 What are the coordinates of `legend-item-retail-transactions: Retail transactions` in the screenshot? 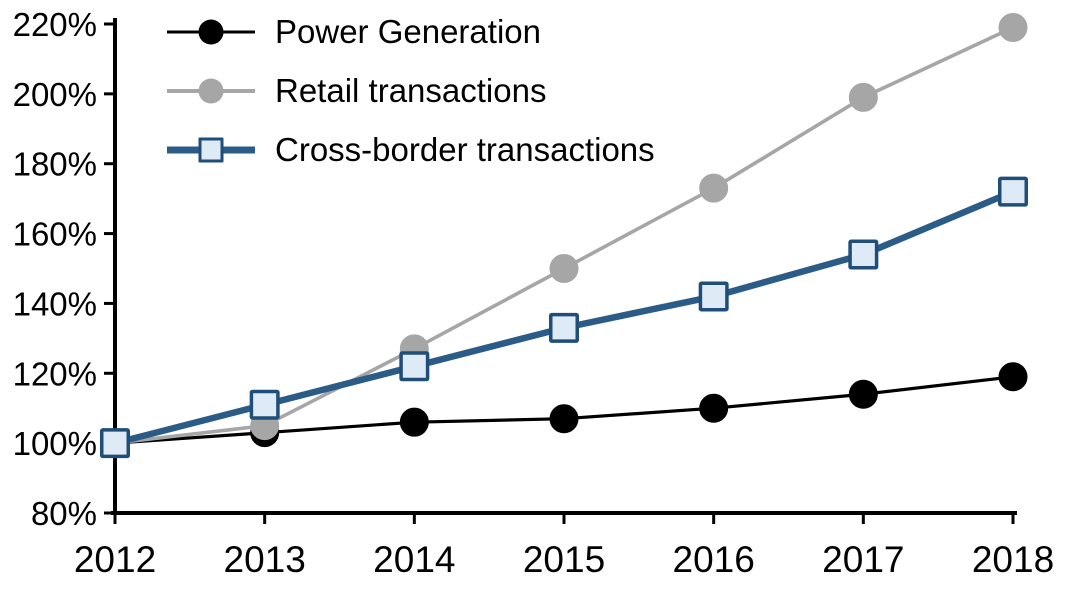 It's located at (411, 90).